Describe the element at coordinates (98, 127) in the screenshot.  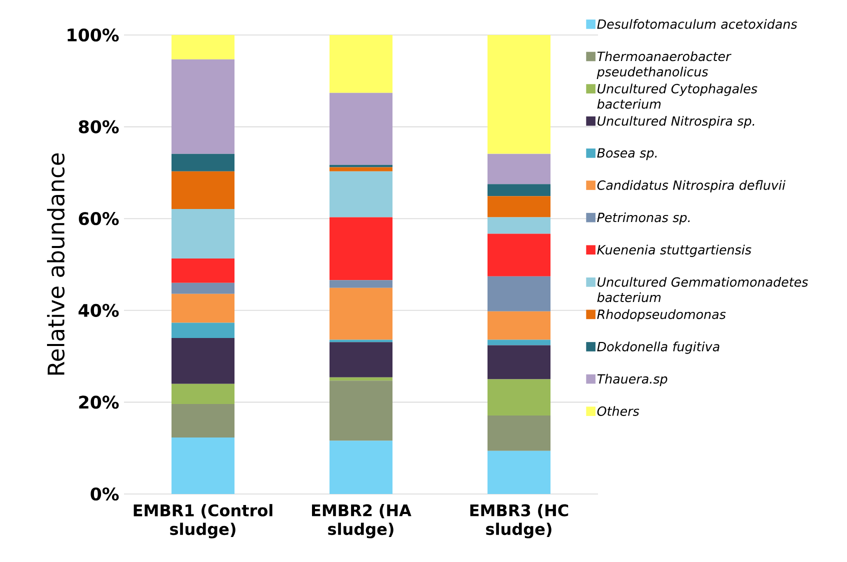
I see `y-tick-label: 80%` at that location.